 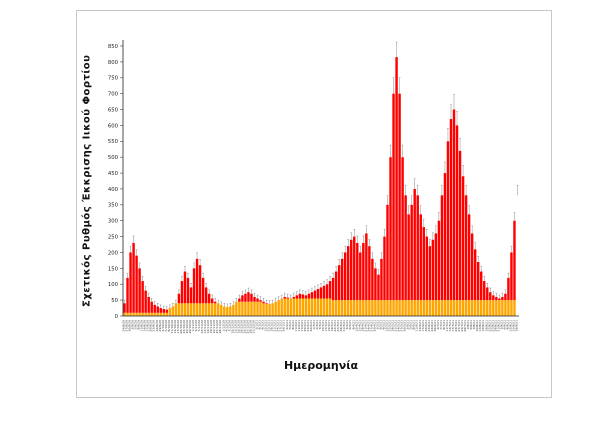 I want to click on svg-text: 13/12/20, so click(x=235, y=327).